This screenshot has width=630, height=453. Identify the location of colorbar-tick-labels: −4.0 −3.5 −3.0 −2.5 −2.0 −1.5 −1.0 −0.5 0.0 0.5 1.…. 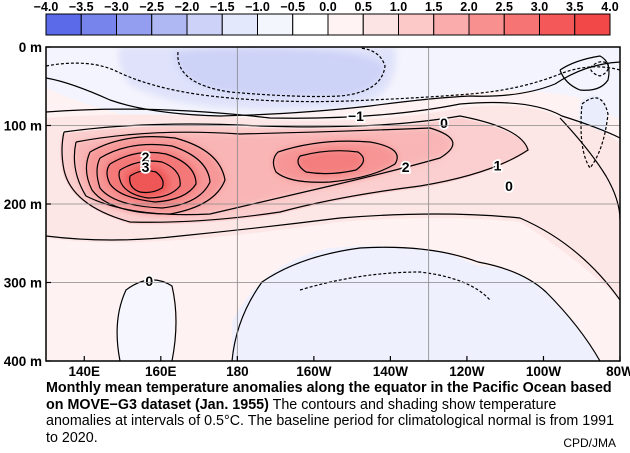
(326, 7).